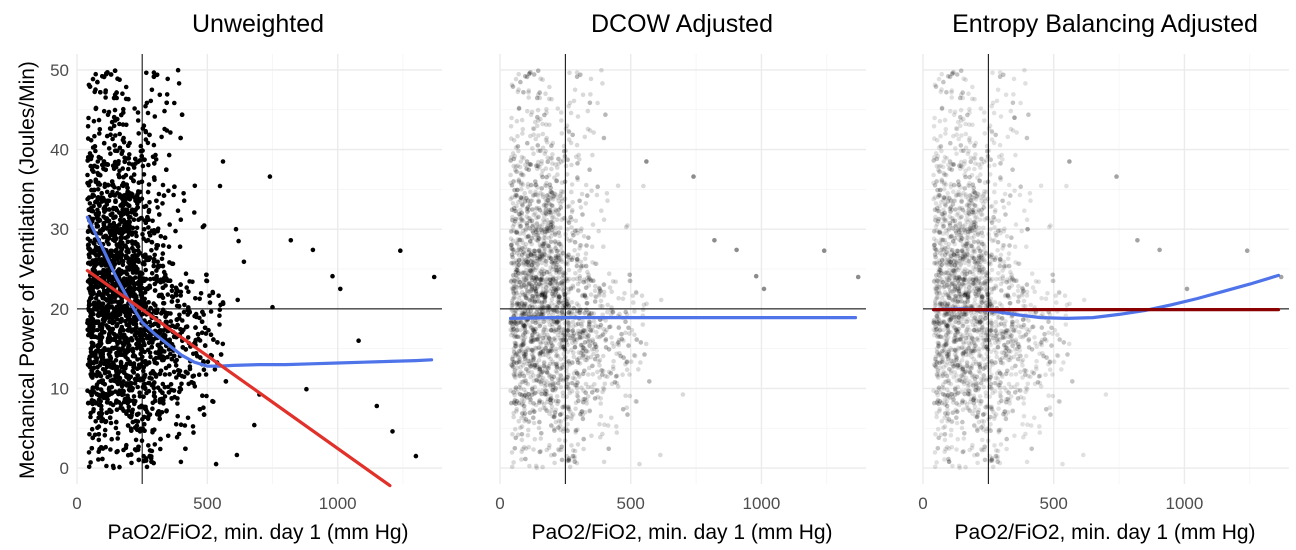  What do you see at coordinates (238, 378) in the screenshot?
I see `linear-fit-line` at bounding box center [238, 378].